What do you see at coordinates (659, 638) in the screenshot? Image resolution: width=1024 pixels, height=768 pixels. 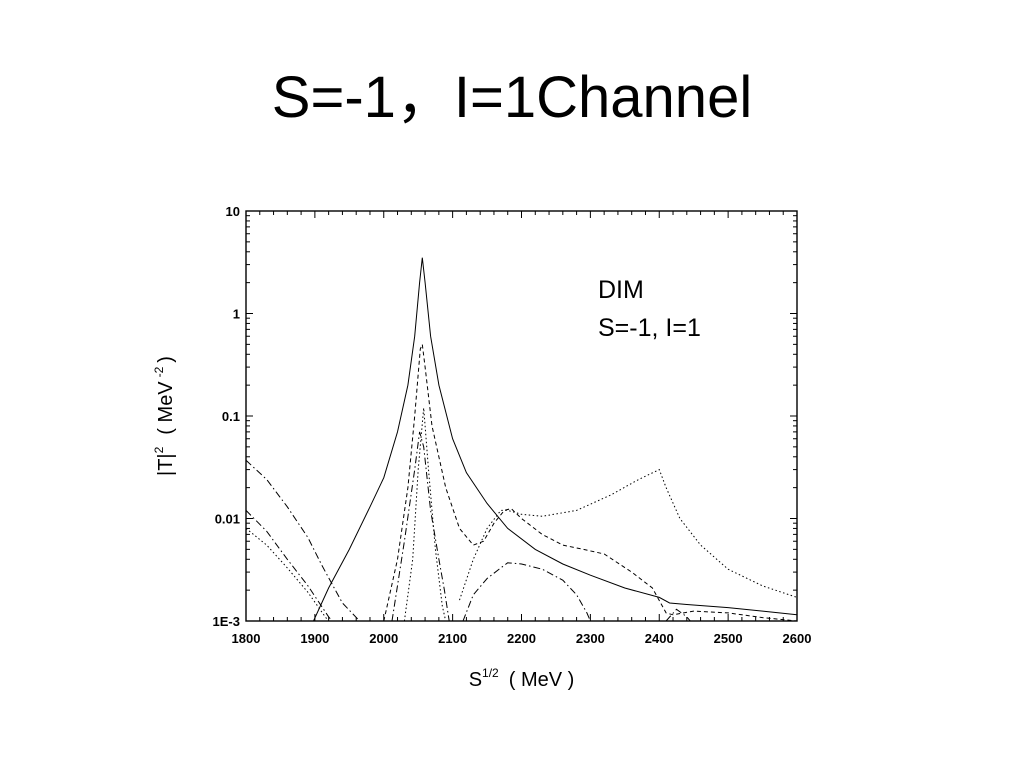 I see `x-tick-label: 2400` at bounding box center [659, 638].